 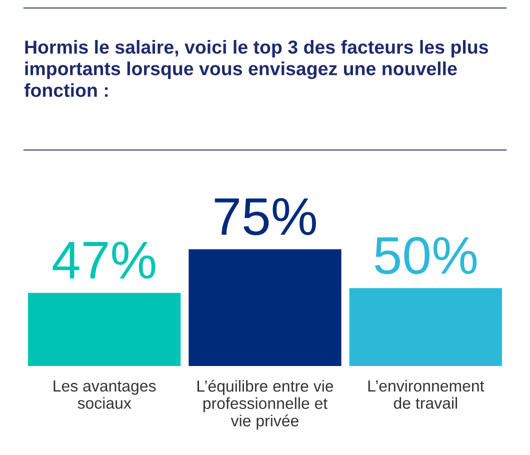 What do you see at coordinates (266, 405) in the screenshot?
I see `x-tick-label: L’équilibre entre vie professionnelle et vie privée` at bounding box center [266, 405].